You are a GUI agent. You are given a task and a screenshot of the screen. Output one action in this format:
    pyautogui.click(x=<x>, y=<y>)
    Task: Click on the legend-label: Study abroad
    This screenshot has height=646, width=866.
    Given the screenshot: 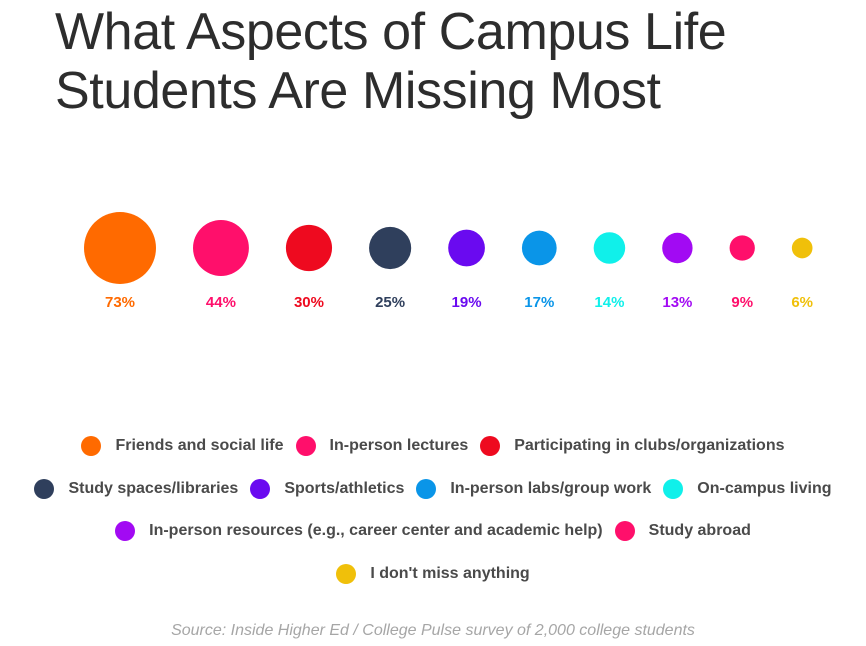 What is the action you would take?
    pyautogui.click(x=699, y=531)
    